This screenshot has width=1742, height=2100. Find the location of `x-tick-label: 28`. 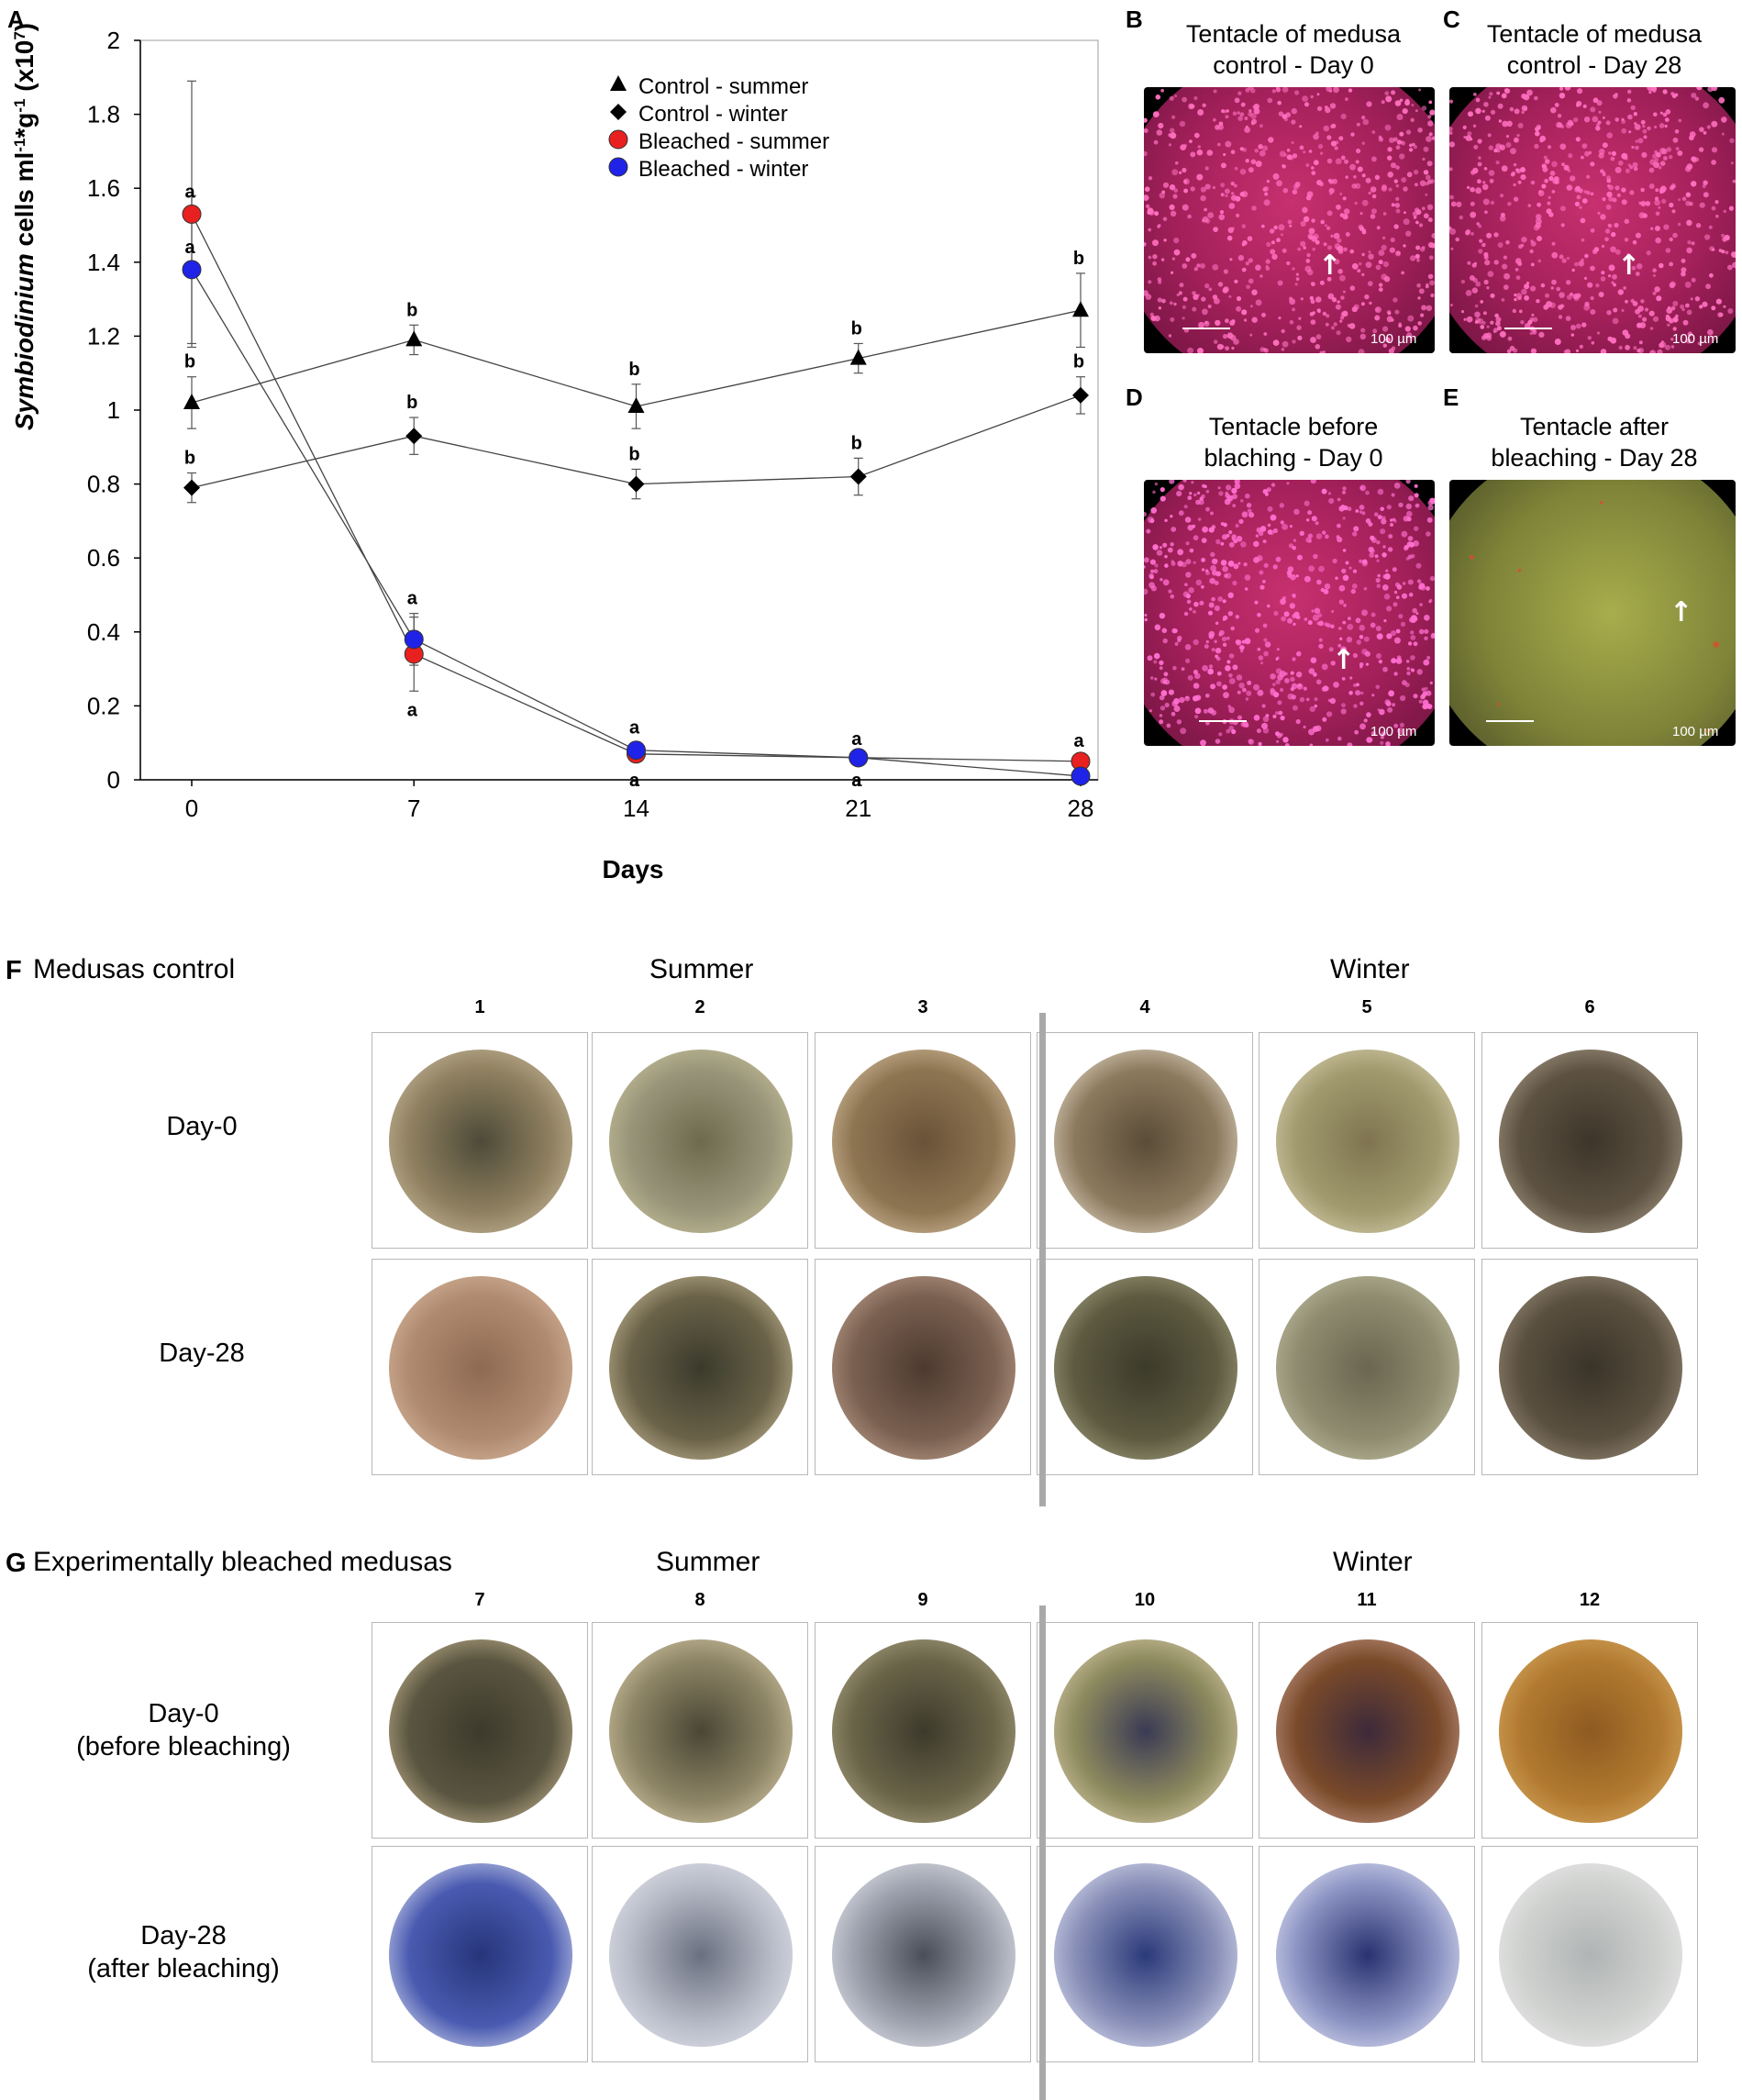

x-tick-label: 28 is located at coordinates (1081, 808).